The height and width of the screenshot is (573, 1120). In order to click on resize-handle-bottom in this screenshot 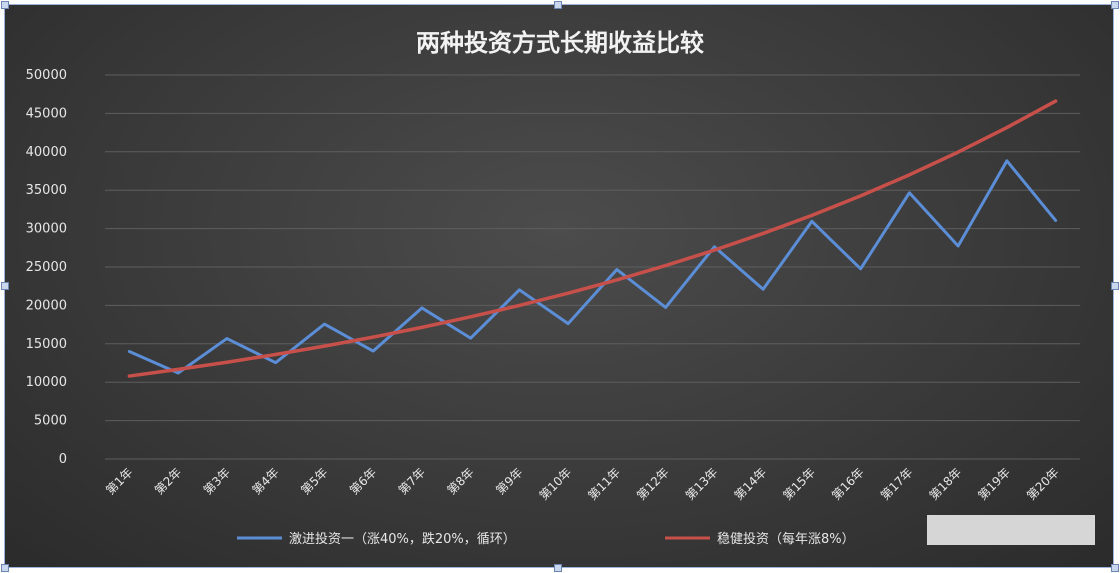, I will do `click(558, 568)`.